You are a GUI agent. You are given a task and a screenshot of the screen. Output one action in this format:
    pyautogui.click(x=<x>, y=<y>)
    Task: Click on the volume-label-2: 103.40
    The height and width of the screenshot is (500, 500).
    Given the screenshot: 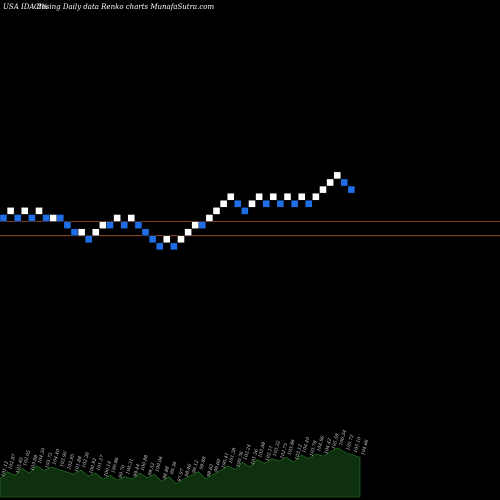 What is the action you would take?
    pyautogui.click(x=20, y=465)
    